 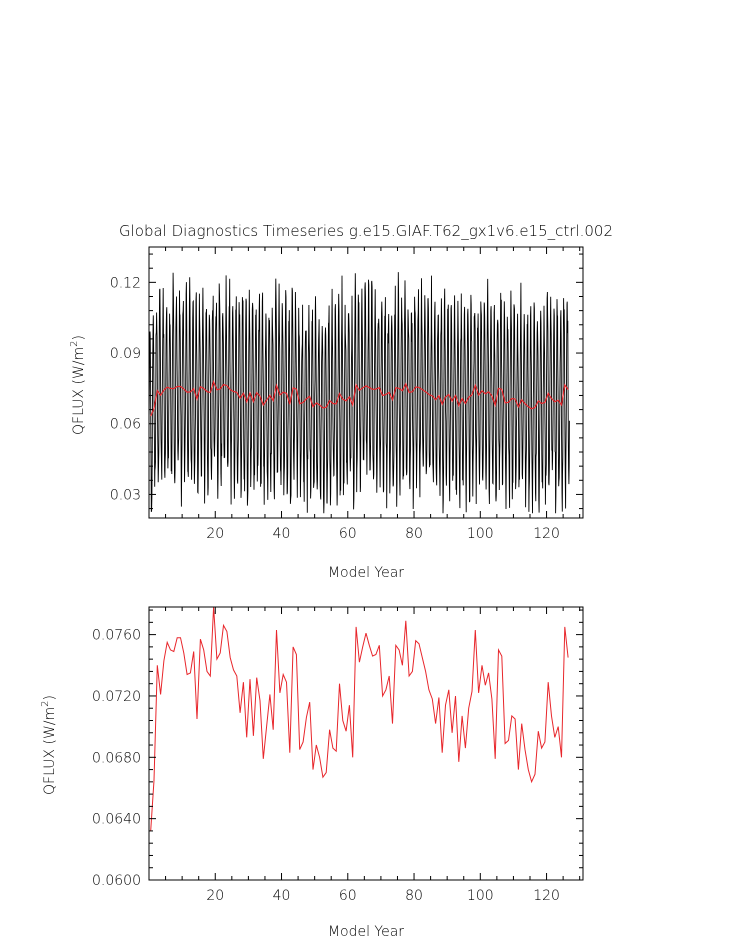 I want to click on top-x-axis-label: Model Year, so click(x=366, y=573).